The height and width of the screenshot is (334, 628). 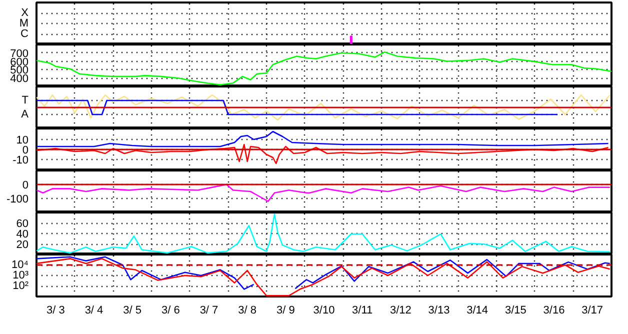 I want to click on x-tick-label: 3/10, so click(x=324, y=310).